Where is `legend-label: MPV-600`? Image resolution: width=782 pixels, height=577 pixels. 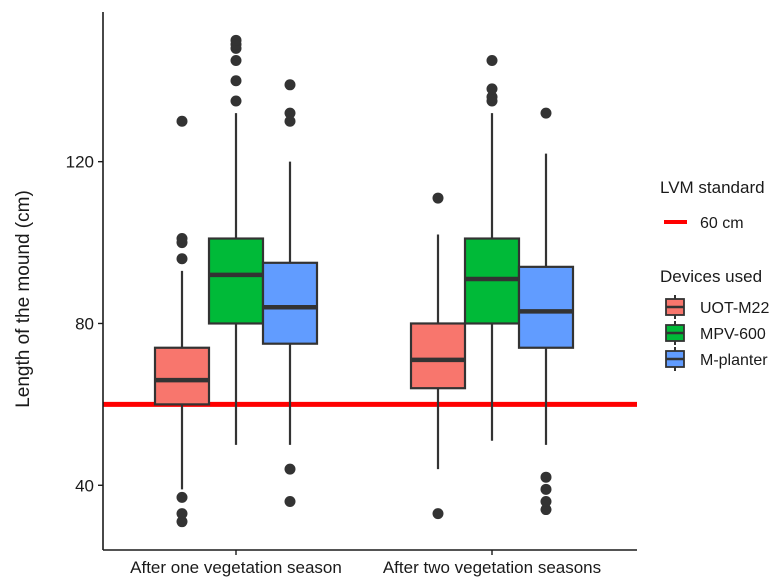
legend-label: MPV-600 is located at coordinates (733, 334).